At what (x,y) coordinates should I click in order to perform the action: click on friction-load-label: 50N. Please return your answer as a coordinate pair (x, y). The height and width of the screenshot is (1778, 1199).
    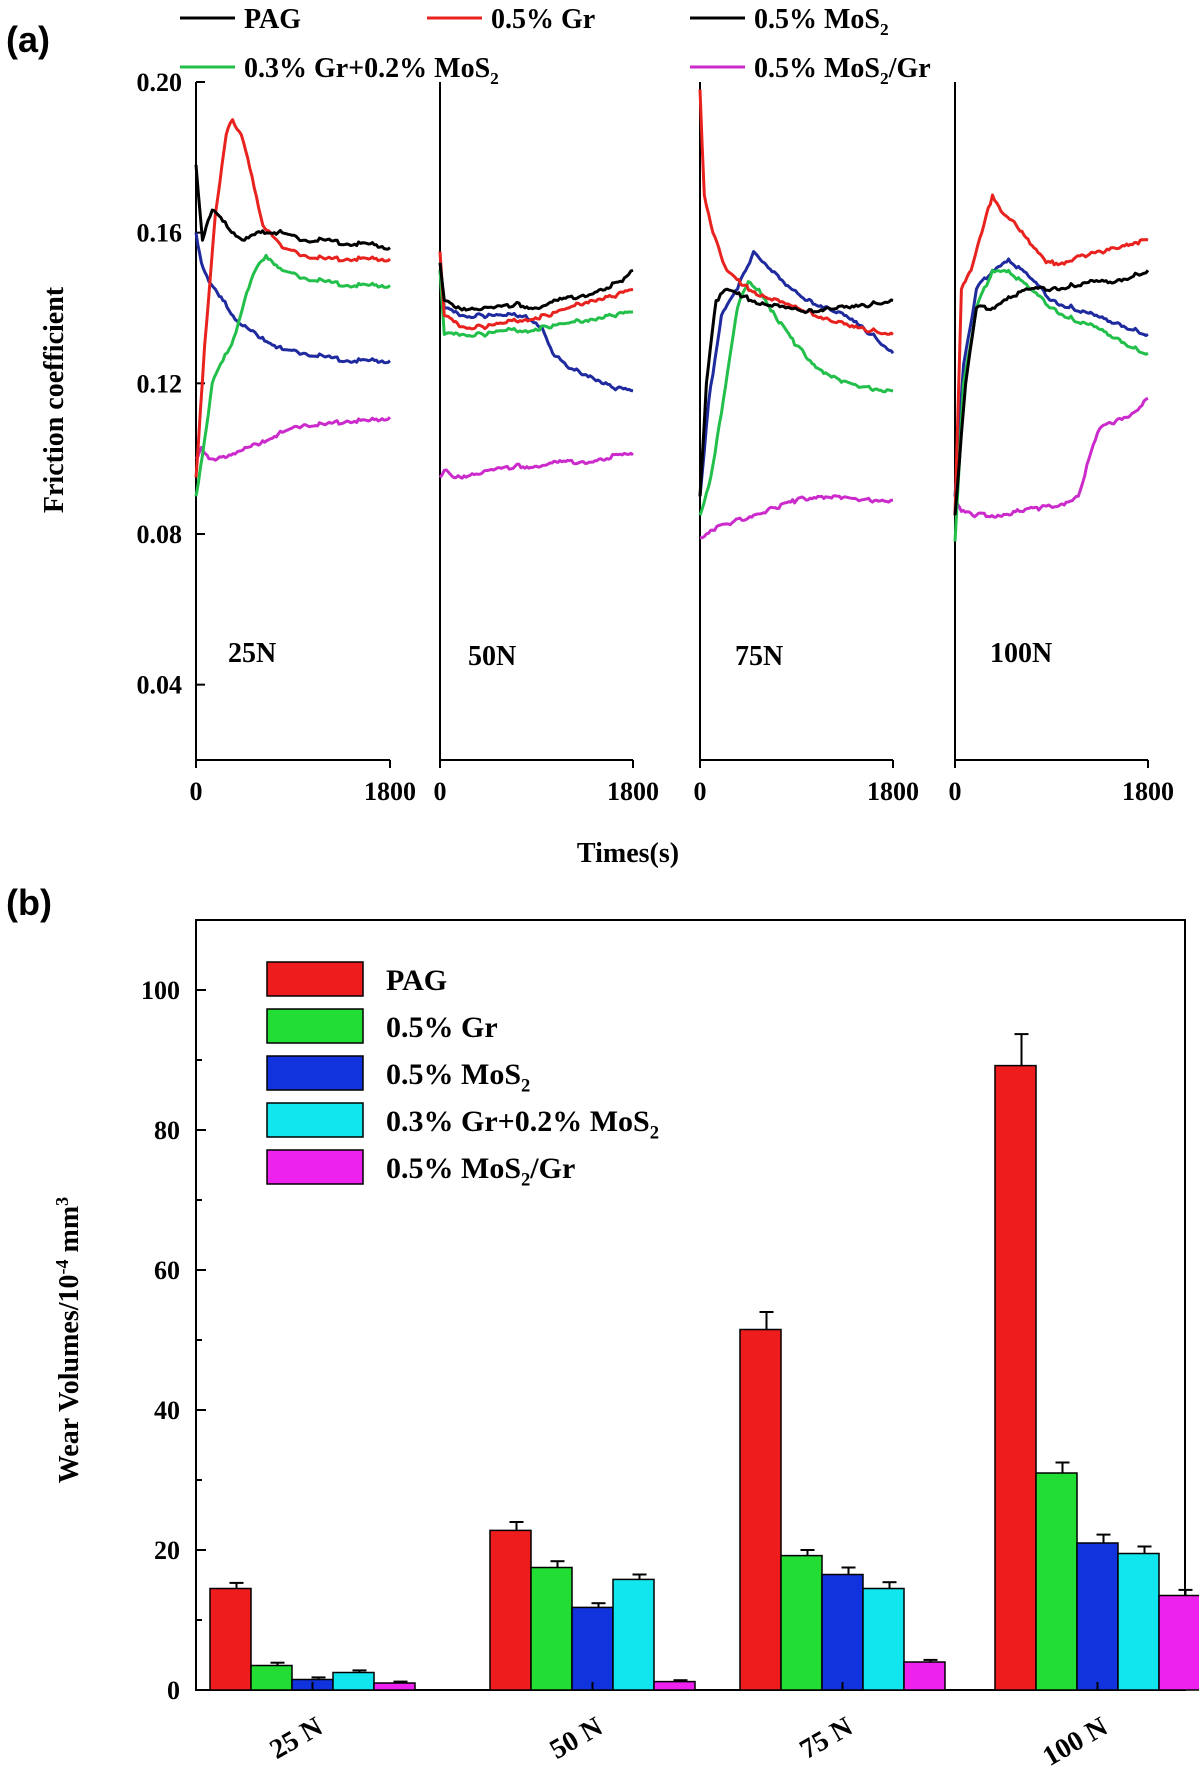
    Looking at the image, I should click on (492, 656).